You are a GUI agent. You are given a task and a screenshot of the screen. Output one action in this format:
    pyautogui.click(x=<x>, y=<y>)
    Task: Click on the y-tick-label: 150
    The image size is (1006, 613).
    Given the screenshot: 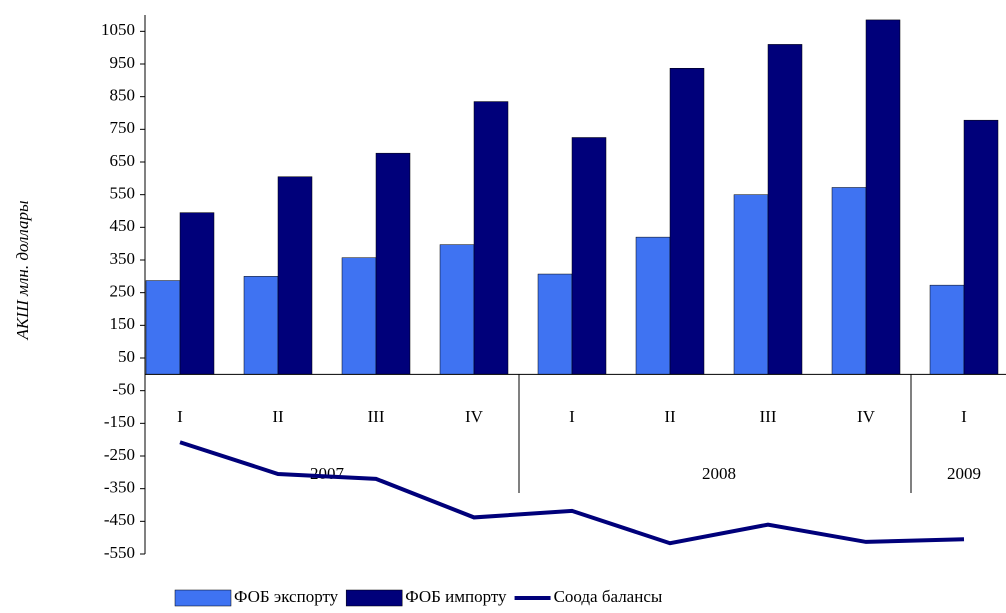 What is the action you would take?
    pyautogui.click(x=123, y=323)
    